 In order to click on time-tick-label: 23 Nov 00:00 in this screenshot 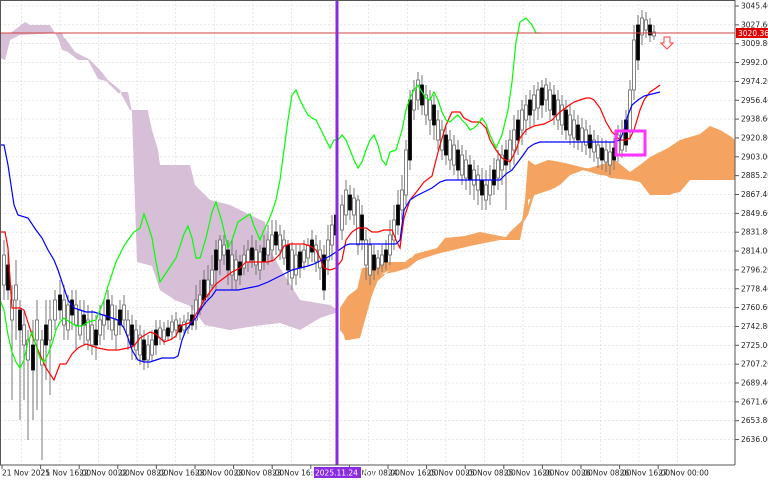, I will do `click(220, 473)`.